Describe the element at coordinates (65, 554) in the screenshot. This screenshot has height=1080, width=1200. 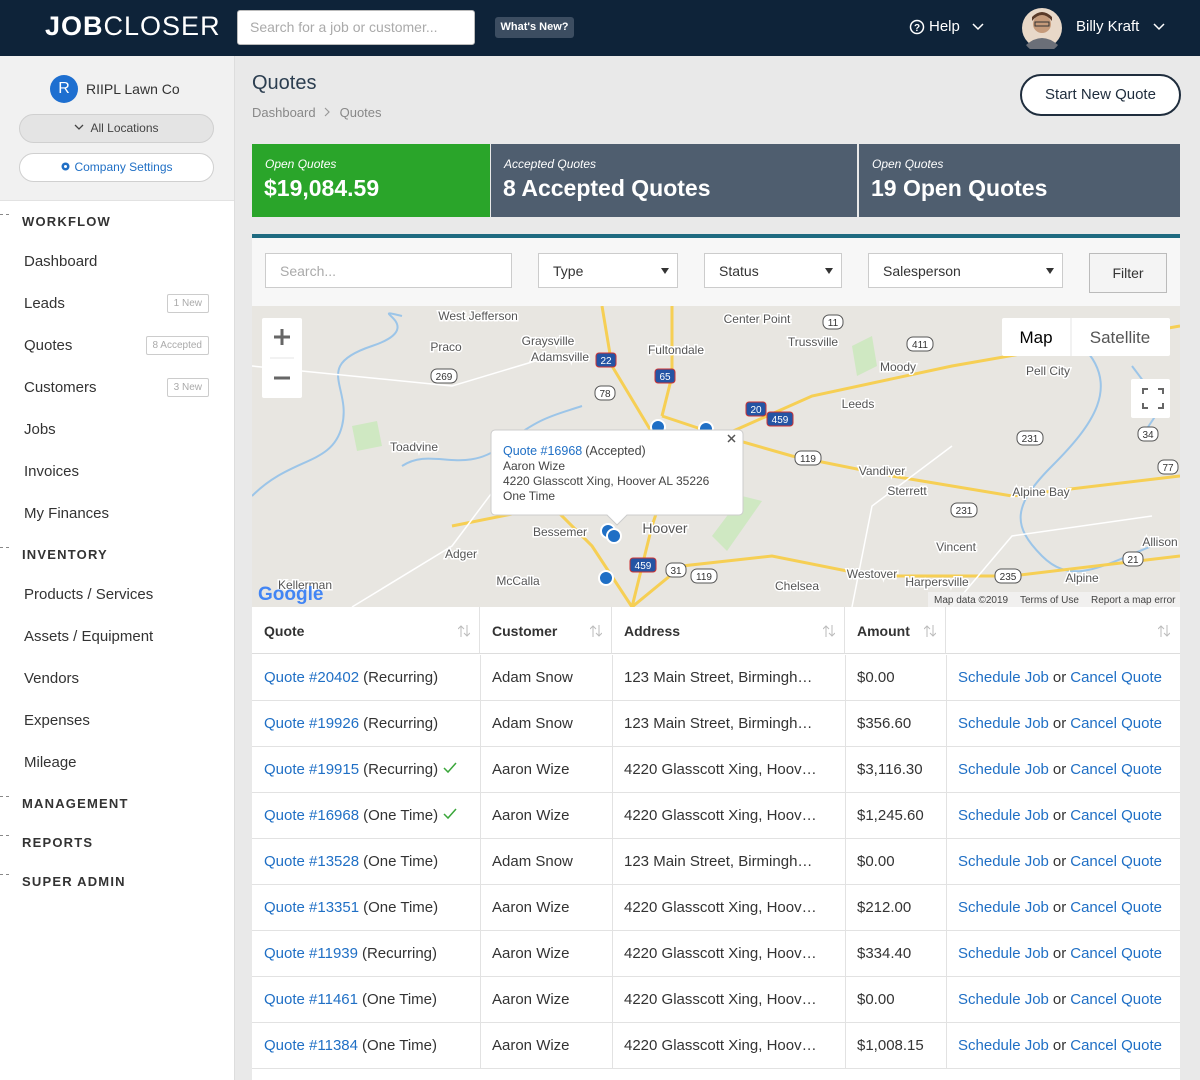
I see `section-header: INVENTORY` at that location.